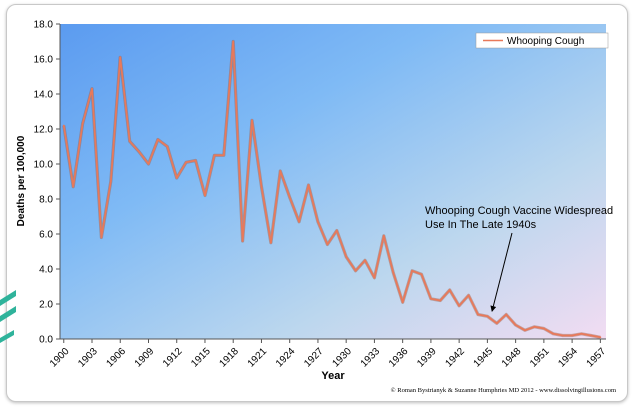  What do you see at coordinates (60, 358) in the screenshot?
I see `x-tick-label: 1900` at bounding box center [60, 358].